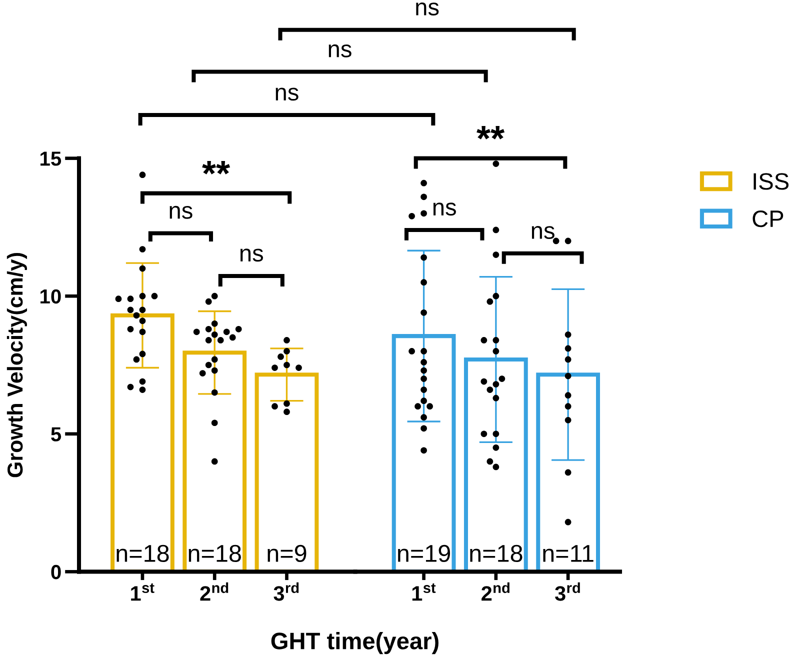 Image resolution: width=793 pixels, height=656 pixels. What do you see at coordinates (56, 434) in the screenshot?
I see `y-tick-label: 5` at bounding box center [56, 434].